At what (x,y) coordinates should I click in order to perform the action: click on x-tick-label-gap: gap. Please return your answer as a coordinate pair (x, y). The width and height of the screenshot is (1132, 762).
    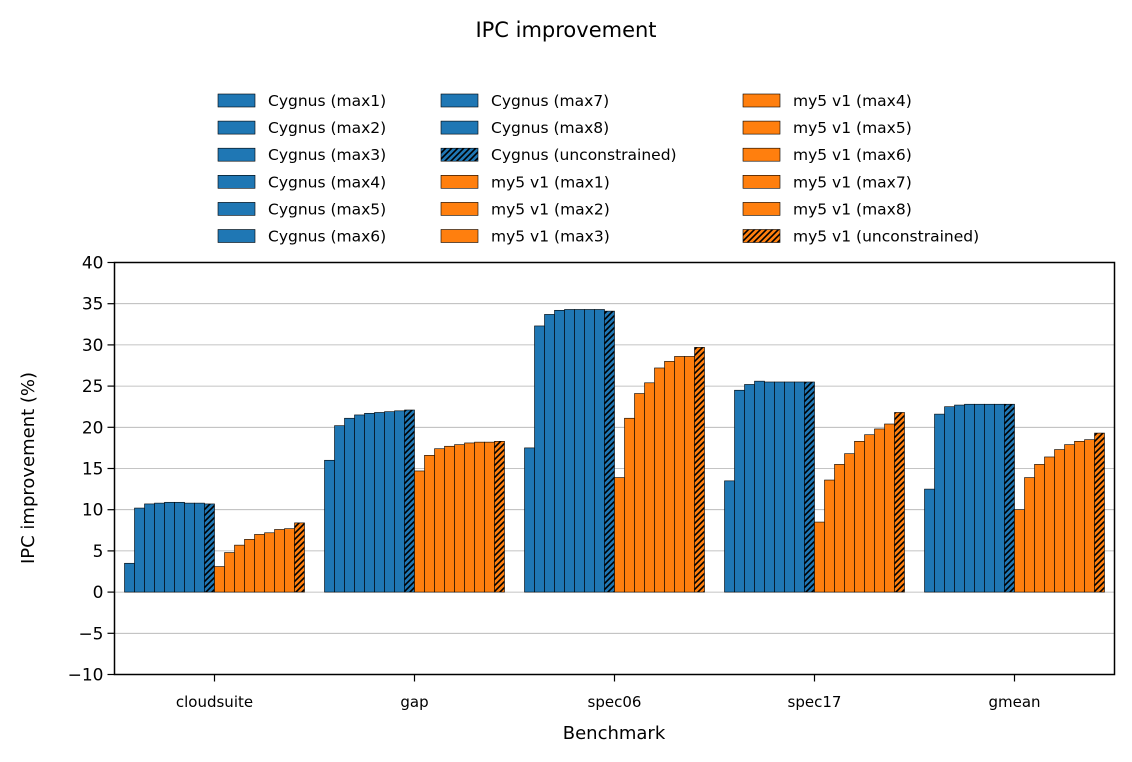
    Looking at the image, I should click on (414, 702).